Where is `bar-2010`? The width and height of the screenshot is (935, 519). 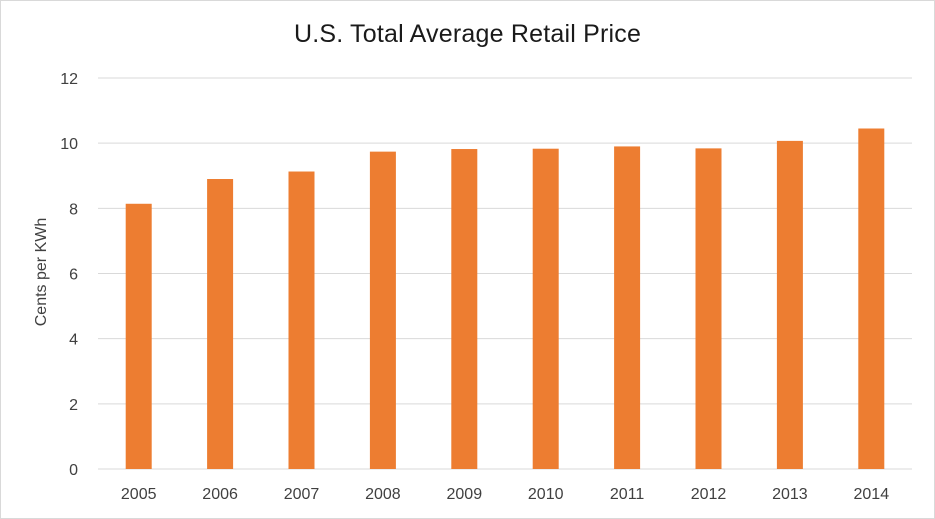
bar-2010 is located at coordinates (545, 309).